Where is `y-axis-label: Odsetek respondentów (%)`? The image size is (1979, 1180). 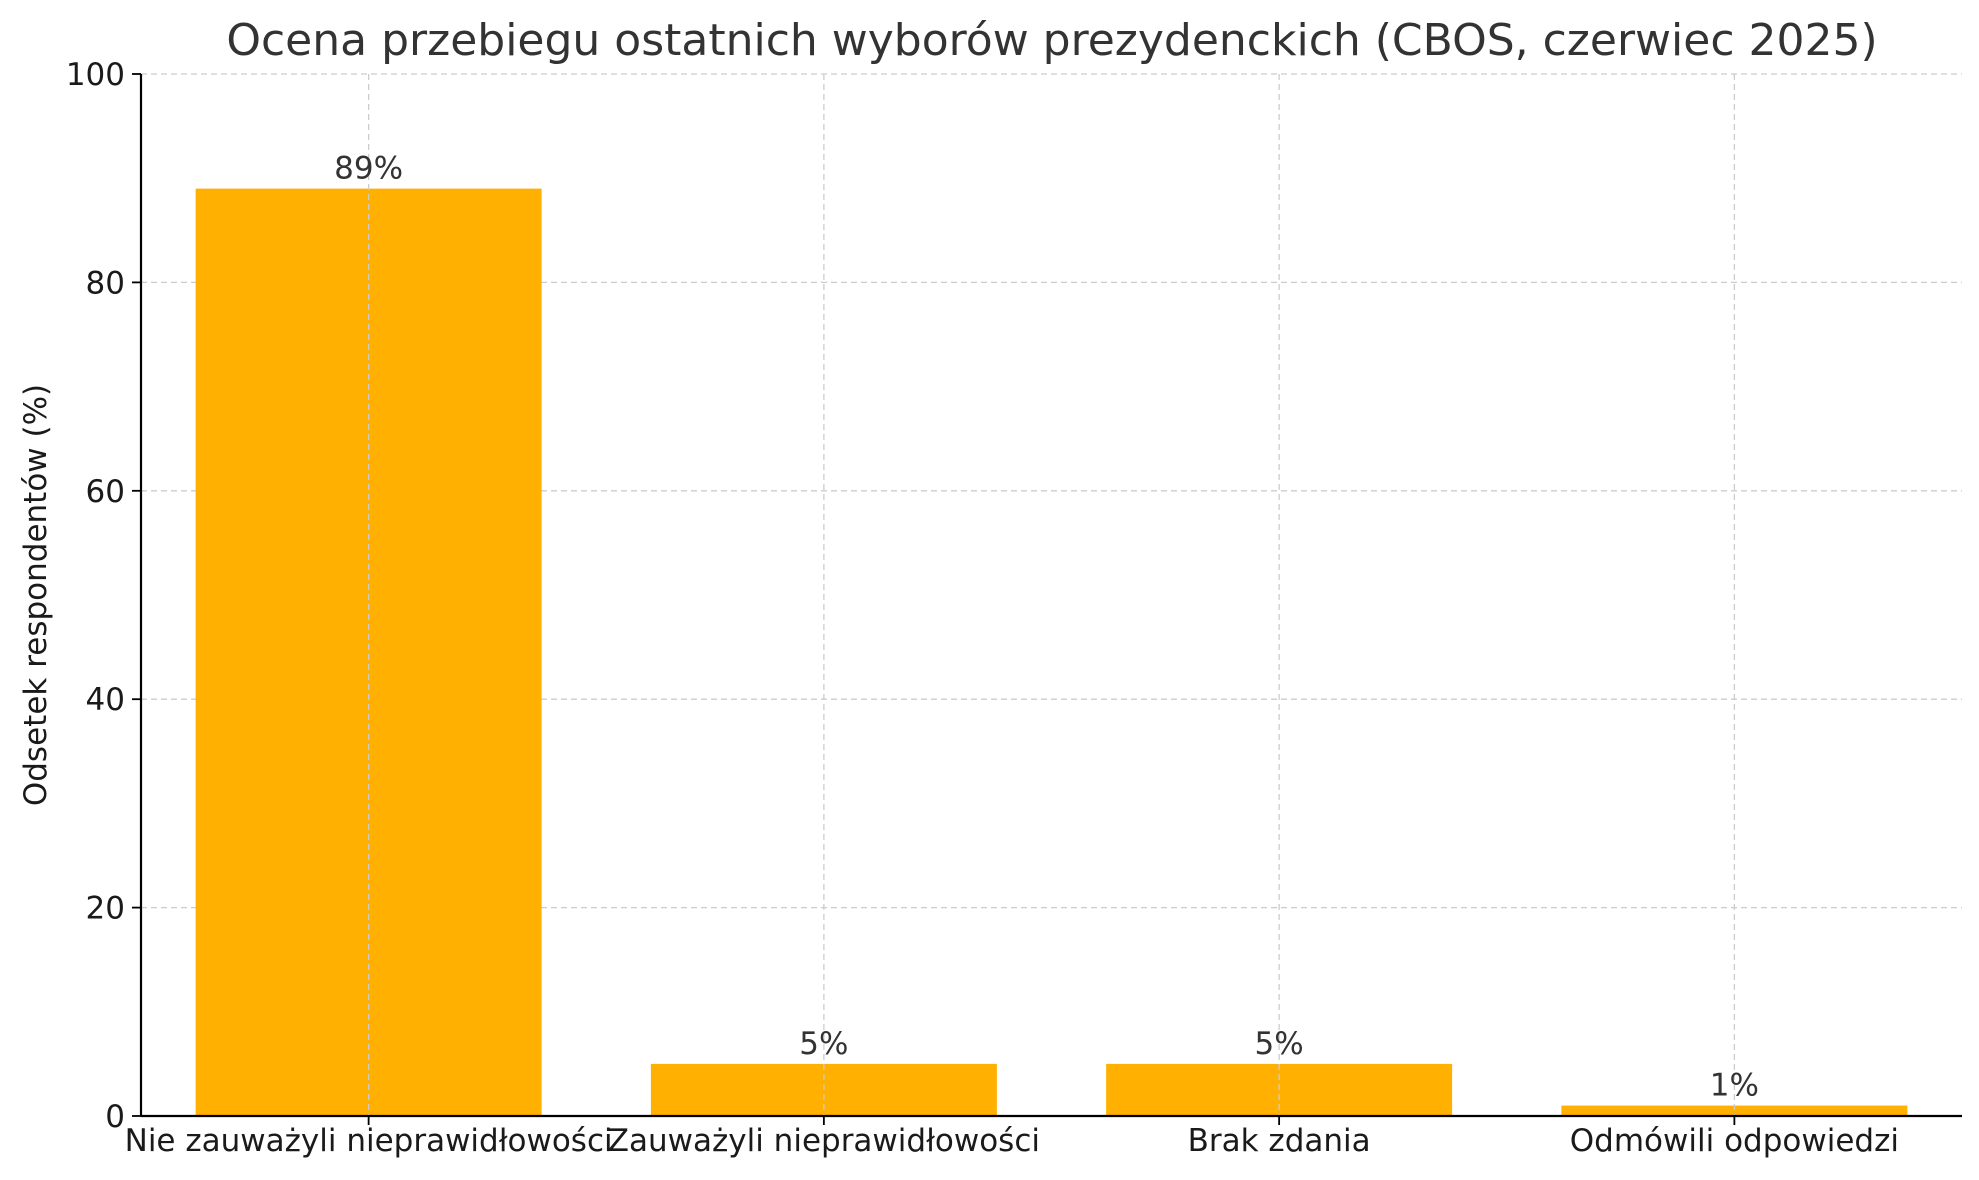
y-axis-label: Odsetek respondentów (%) is located at coordinates (36, 595).